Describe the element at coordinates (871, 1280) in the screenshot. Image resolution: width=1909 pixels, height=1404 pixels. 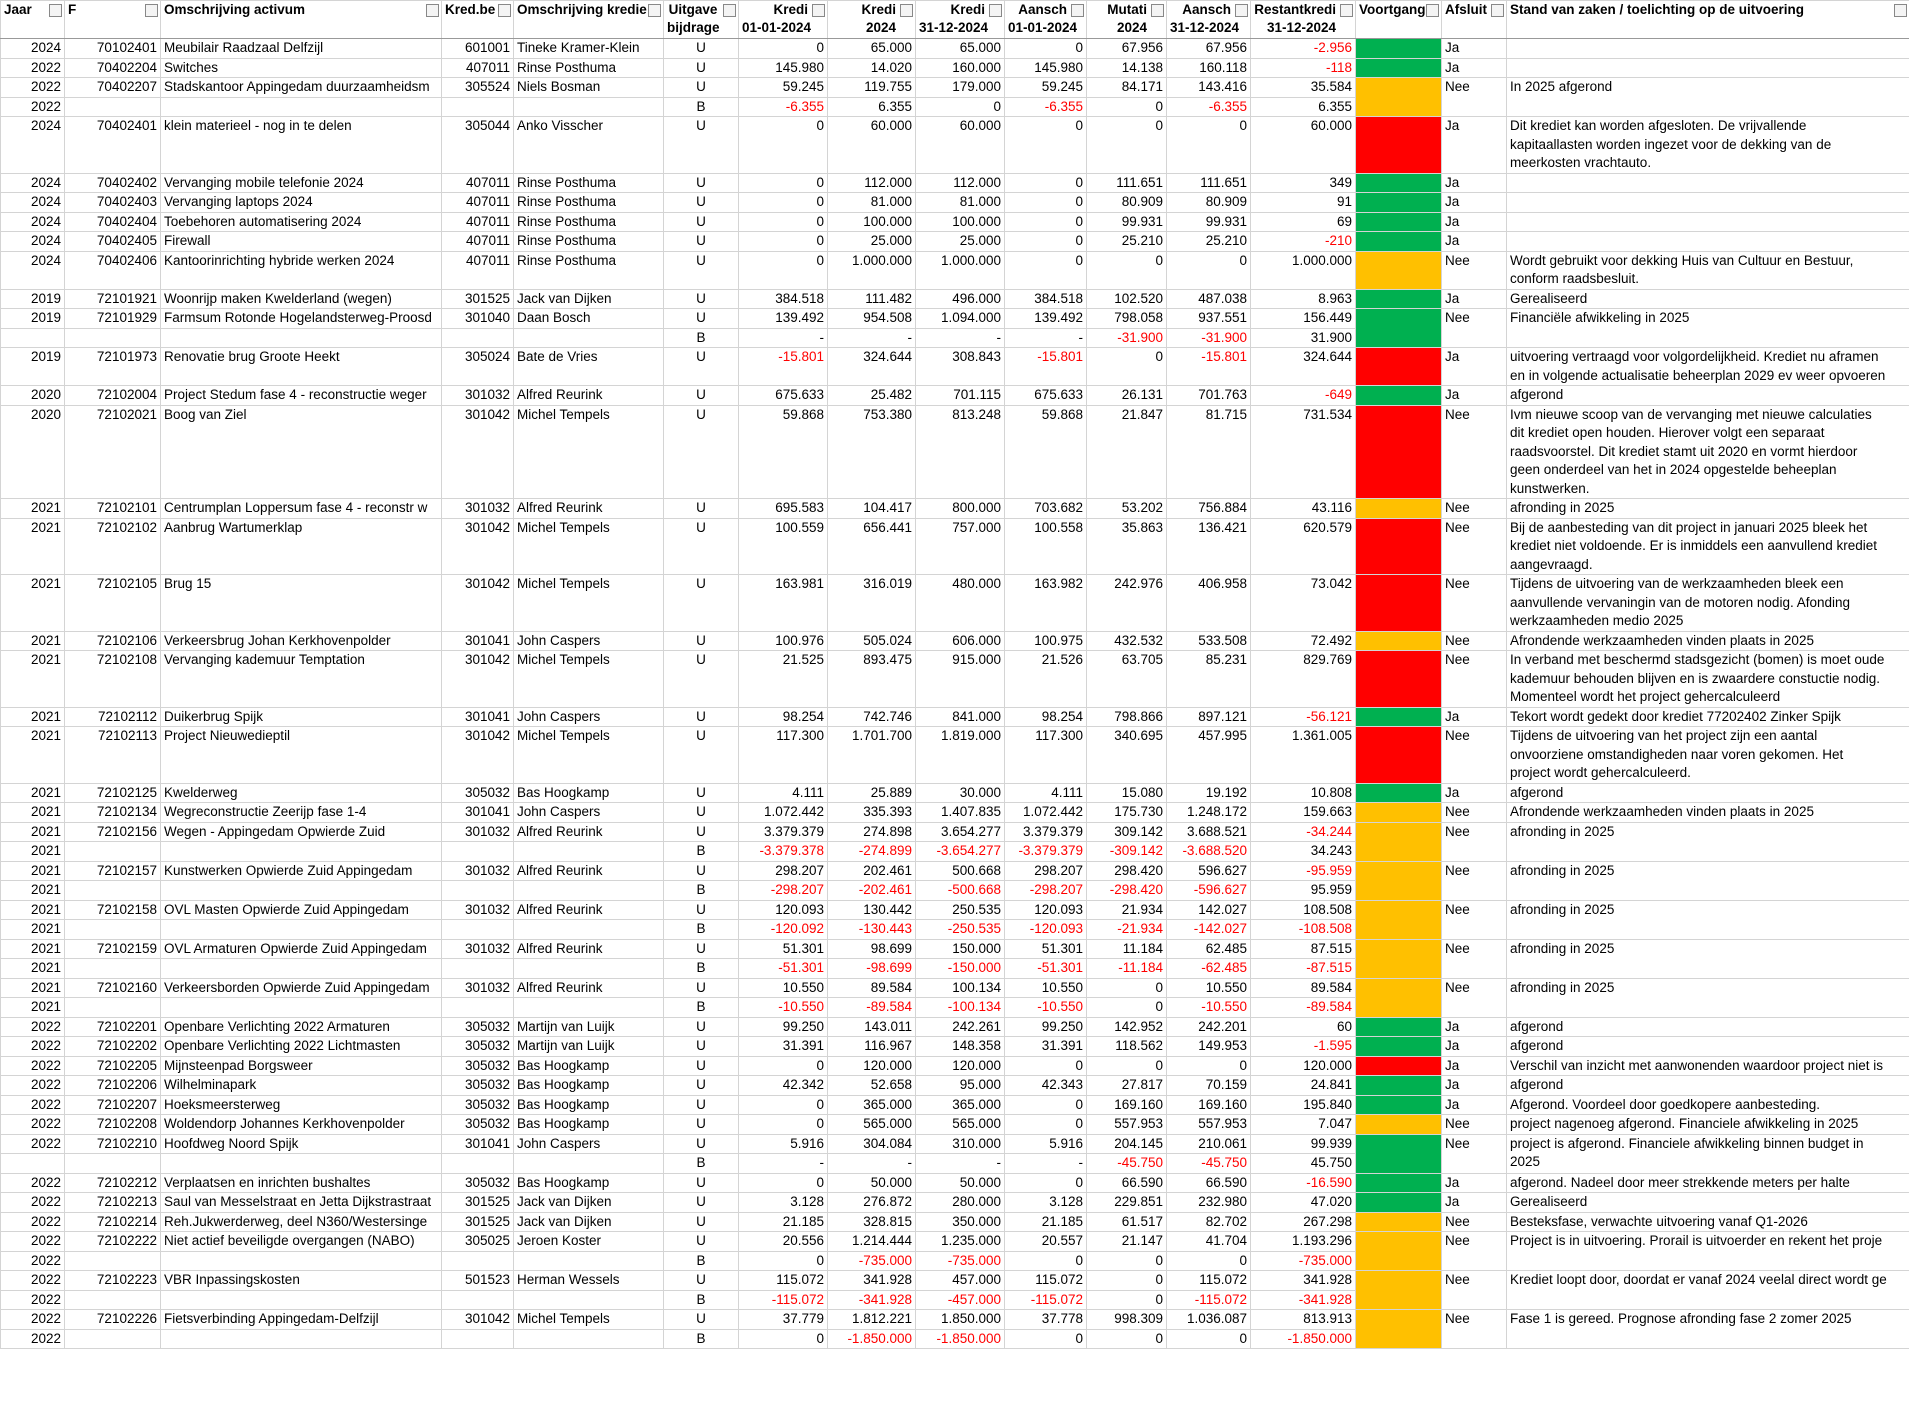
I see `table-cell: 341.928` at that location.